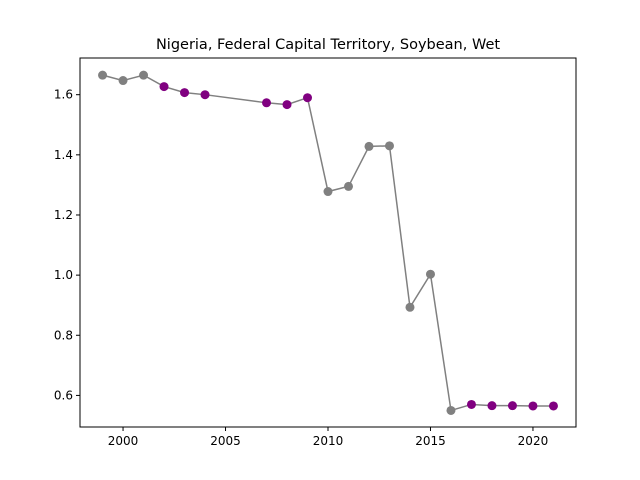 The width and height of the screenshot is (640, 480). I want to click on y-tick-label: 1.6, so click(63, 95).